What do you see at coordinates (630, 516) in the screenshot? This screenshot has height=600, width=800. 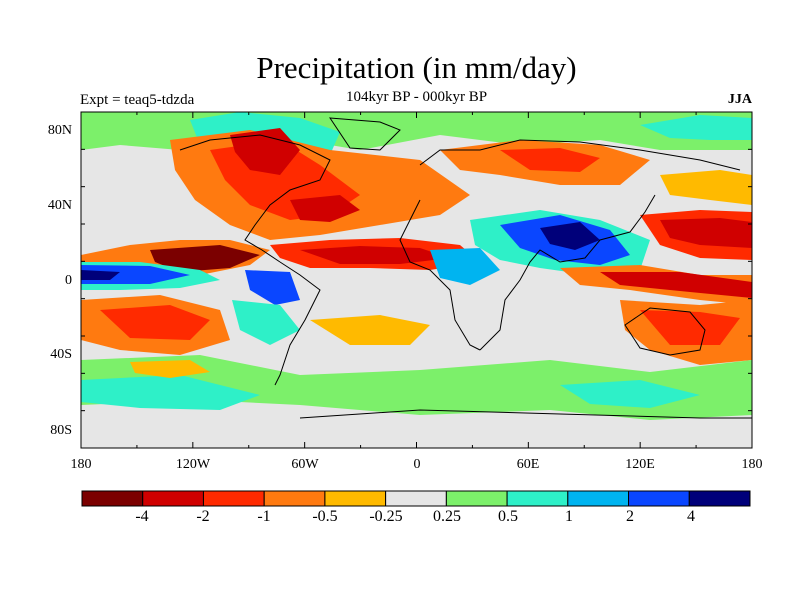 I see `colorbar-label: 2` at bounding box center [630, 516].